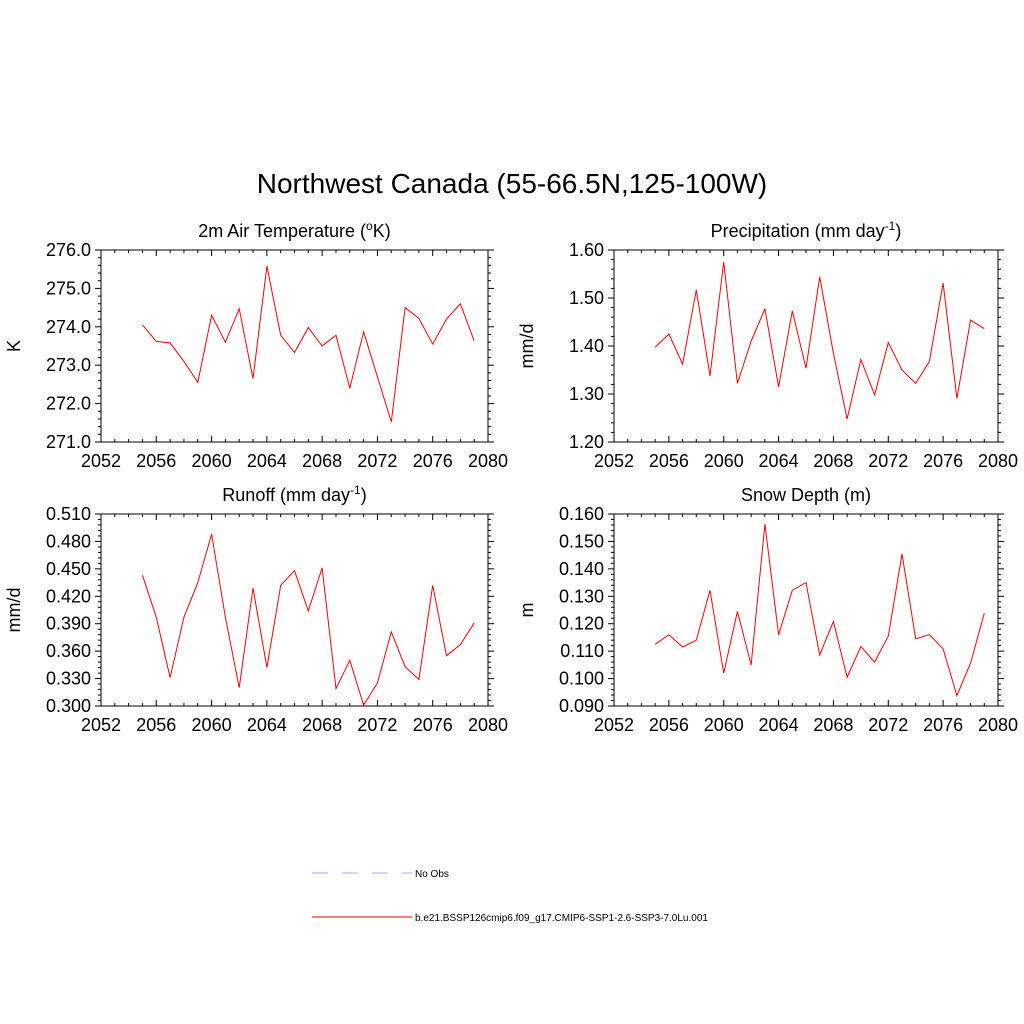  Describe the element at coordinates (586, 250) in the screenshot. I see `y-tick-label: 1.60` at that location.